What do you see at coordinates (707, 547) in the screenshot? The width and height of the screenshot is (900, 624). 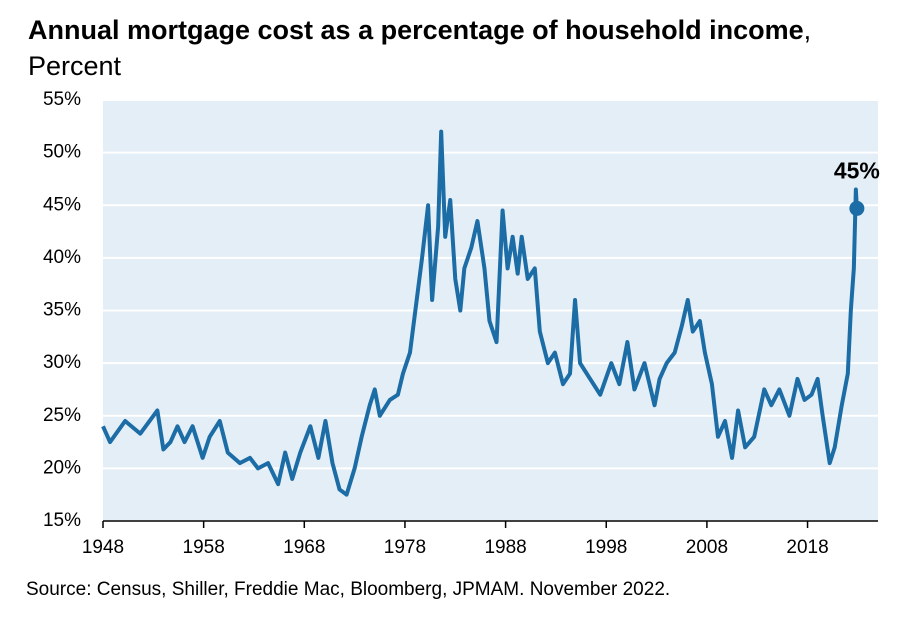 I see `x-tick-label: 2008` at bounding box center [707, 547].